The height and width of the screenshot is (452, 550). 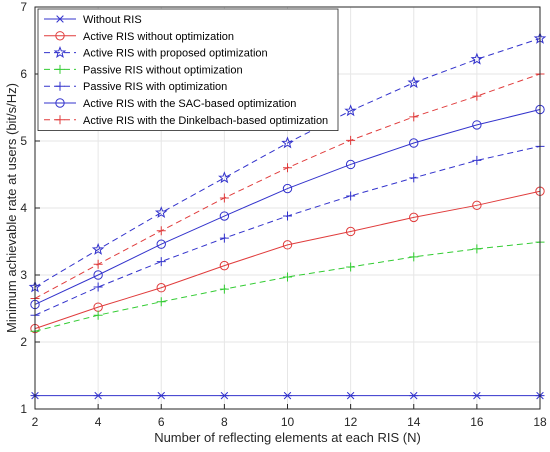 I want to click on x-tick-label: 16, so click(x=477, y=422).